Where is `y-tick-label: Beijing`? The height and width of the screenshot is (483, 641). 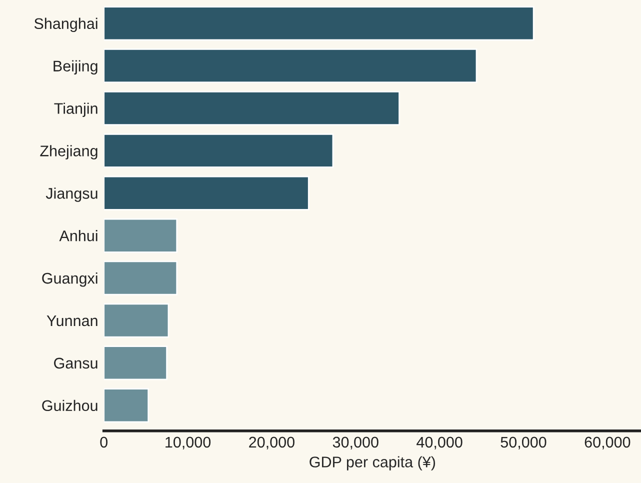
y-tick-label: Beijing is located at coordinates (76, 67).